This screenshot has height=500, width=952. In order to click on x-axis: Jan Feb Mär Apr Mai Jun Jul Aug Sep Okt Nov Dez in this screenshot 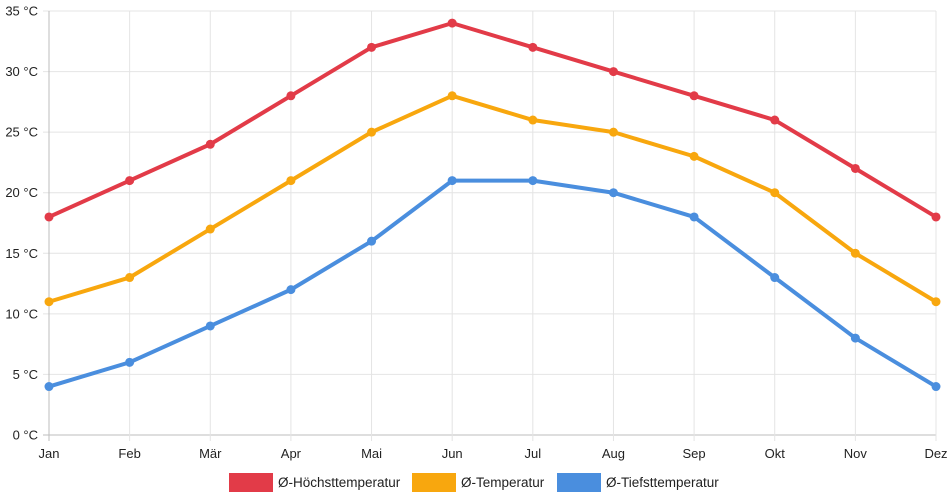, I will do `click(493, 453)`.